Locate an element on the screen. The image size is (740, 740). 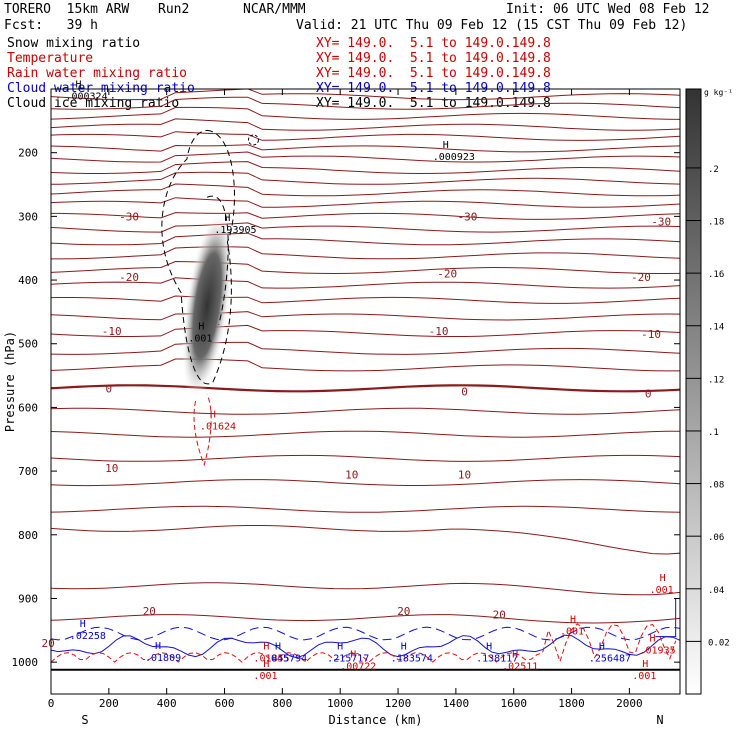
y-tick-label: 300 is located at coordinates (28, 216).